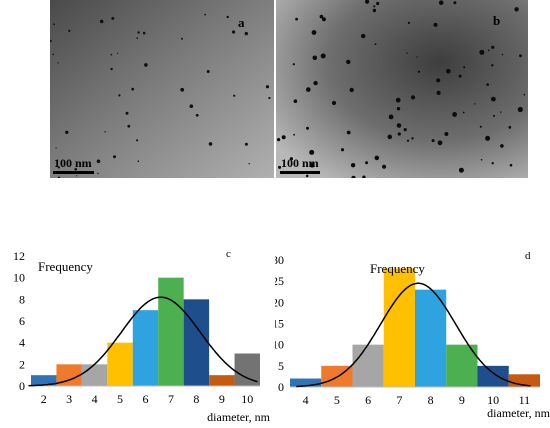 This screenshot has width=550, height=428. Describe the element at coordinates (281, 366) in the screenshot. I see `y-tick-label: 5` at that location.